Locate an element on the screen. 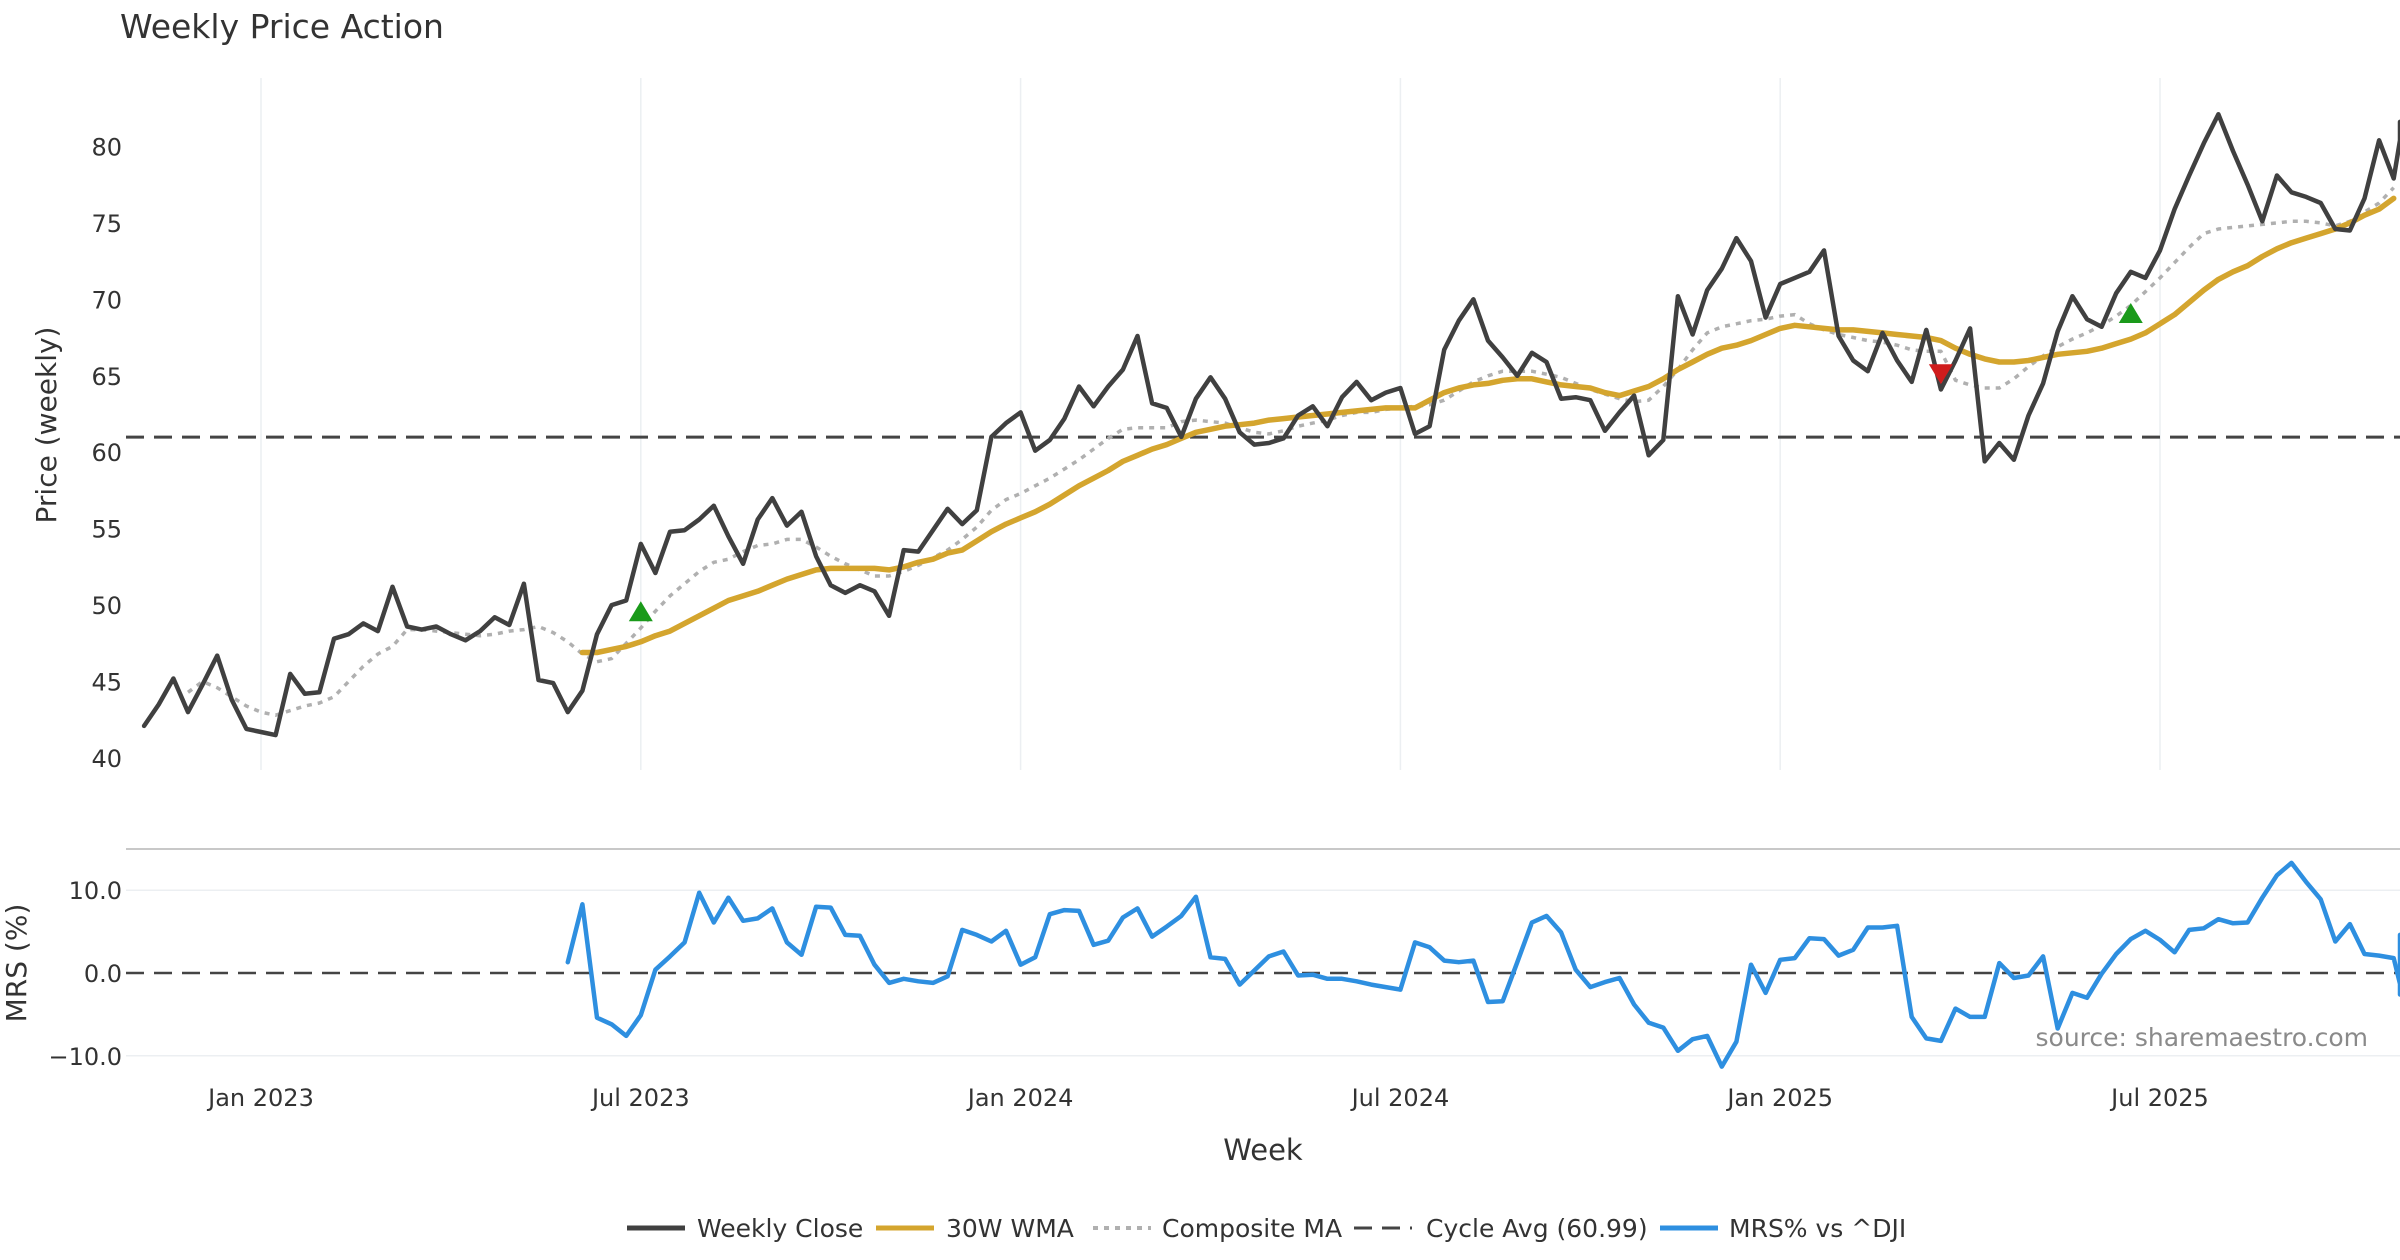 The image size is (2400, 1260). x-tick-5: Jul 2025 is located at coordinates (2159, 1098).